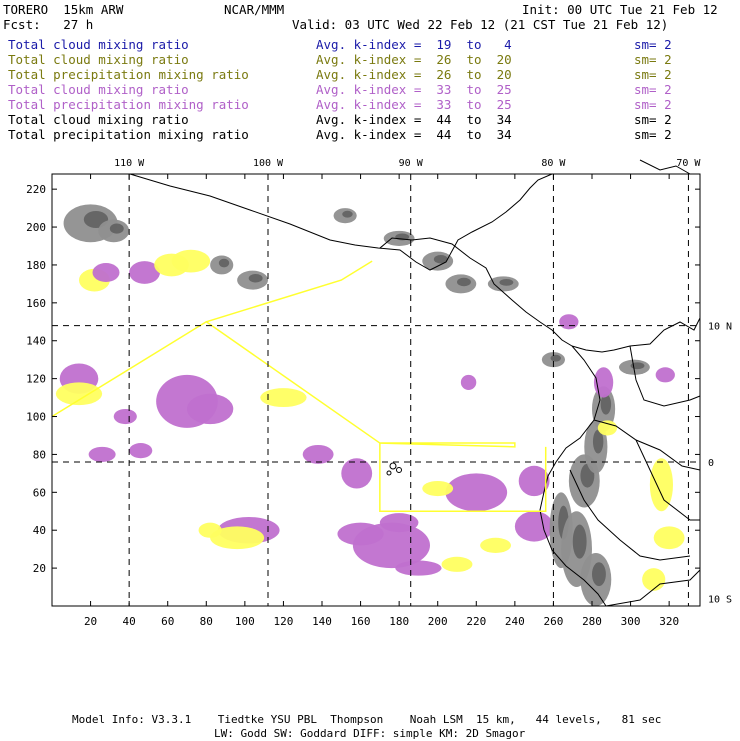  Describe the element at coordinates (254, 9) in the screenshot. I see `organization: NCAR/MMM` at that location.